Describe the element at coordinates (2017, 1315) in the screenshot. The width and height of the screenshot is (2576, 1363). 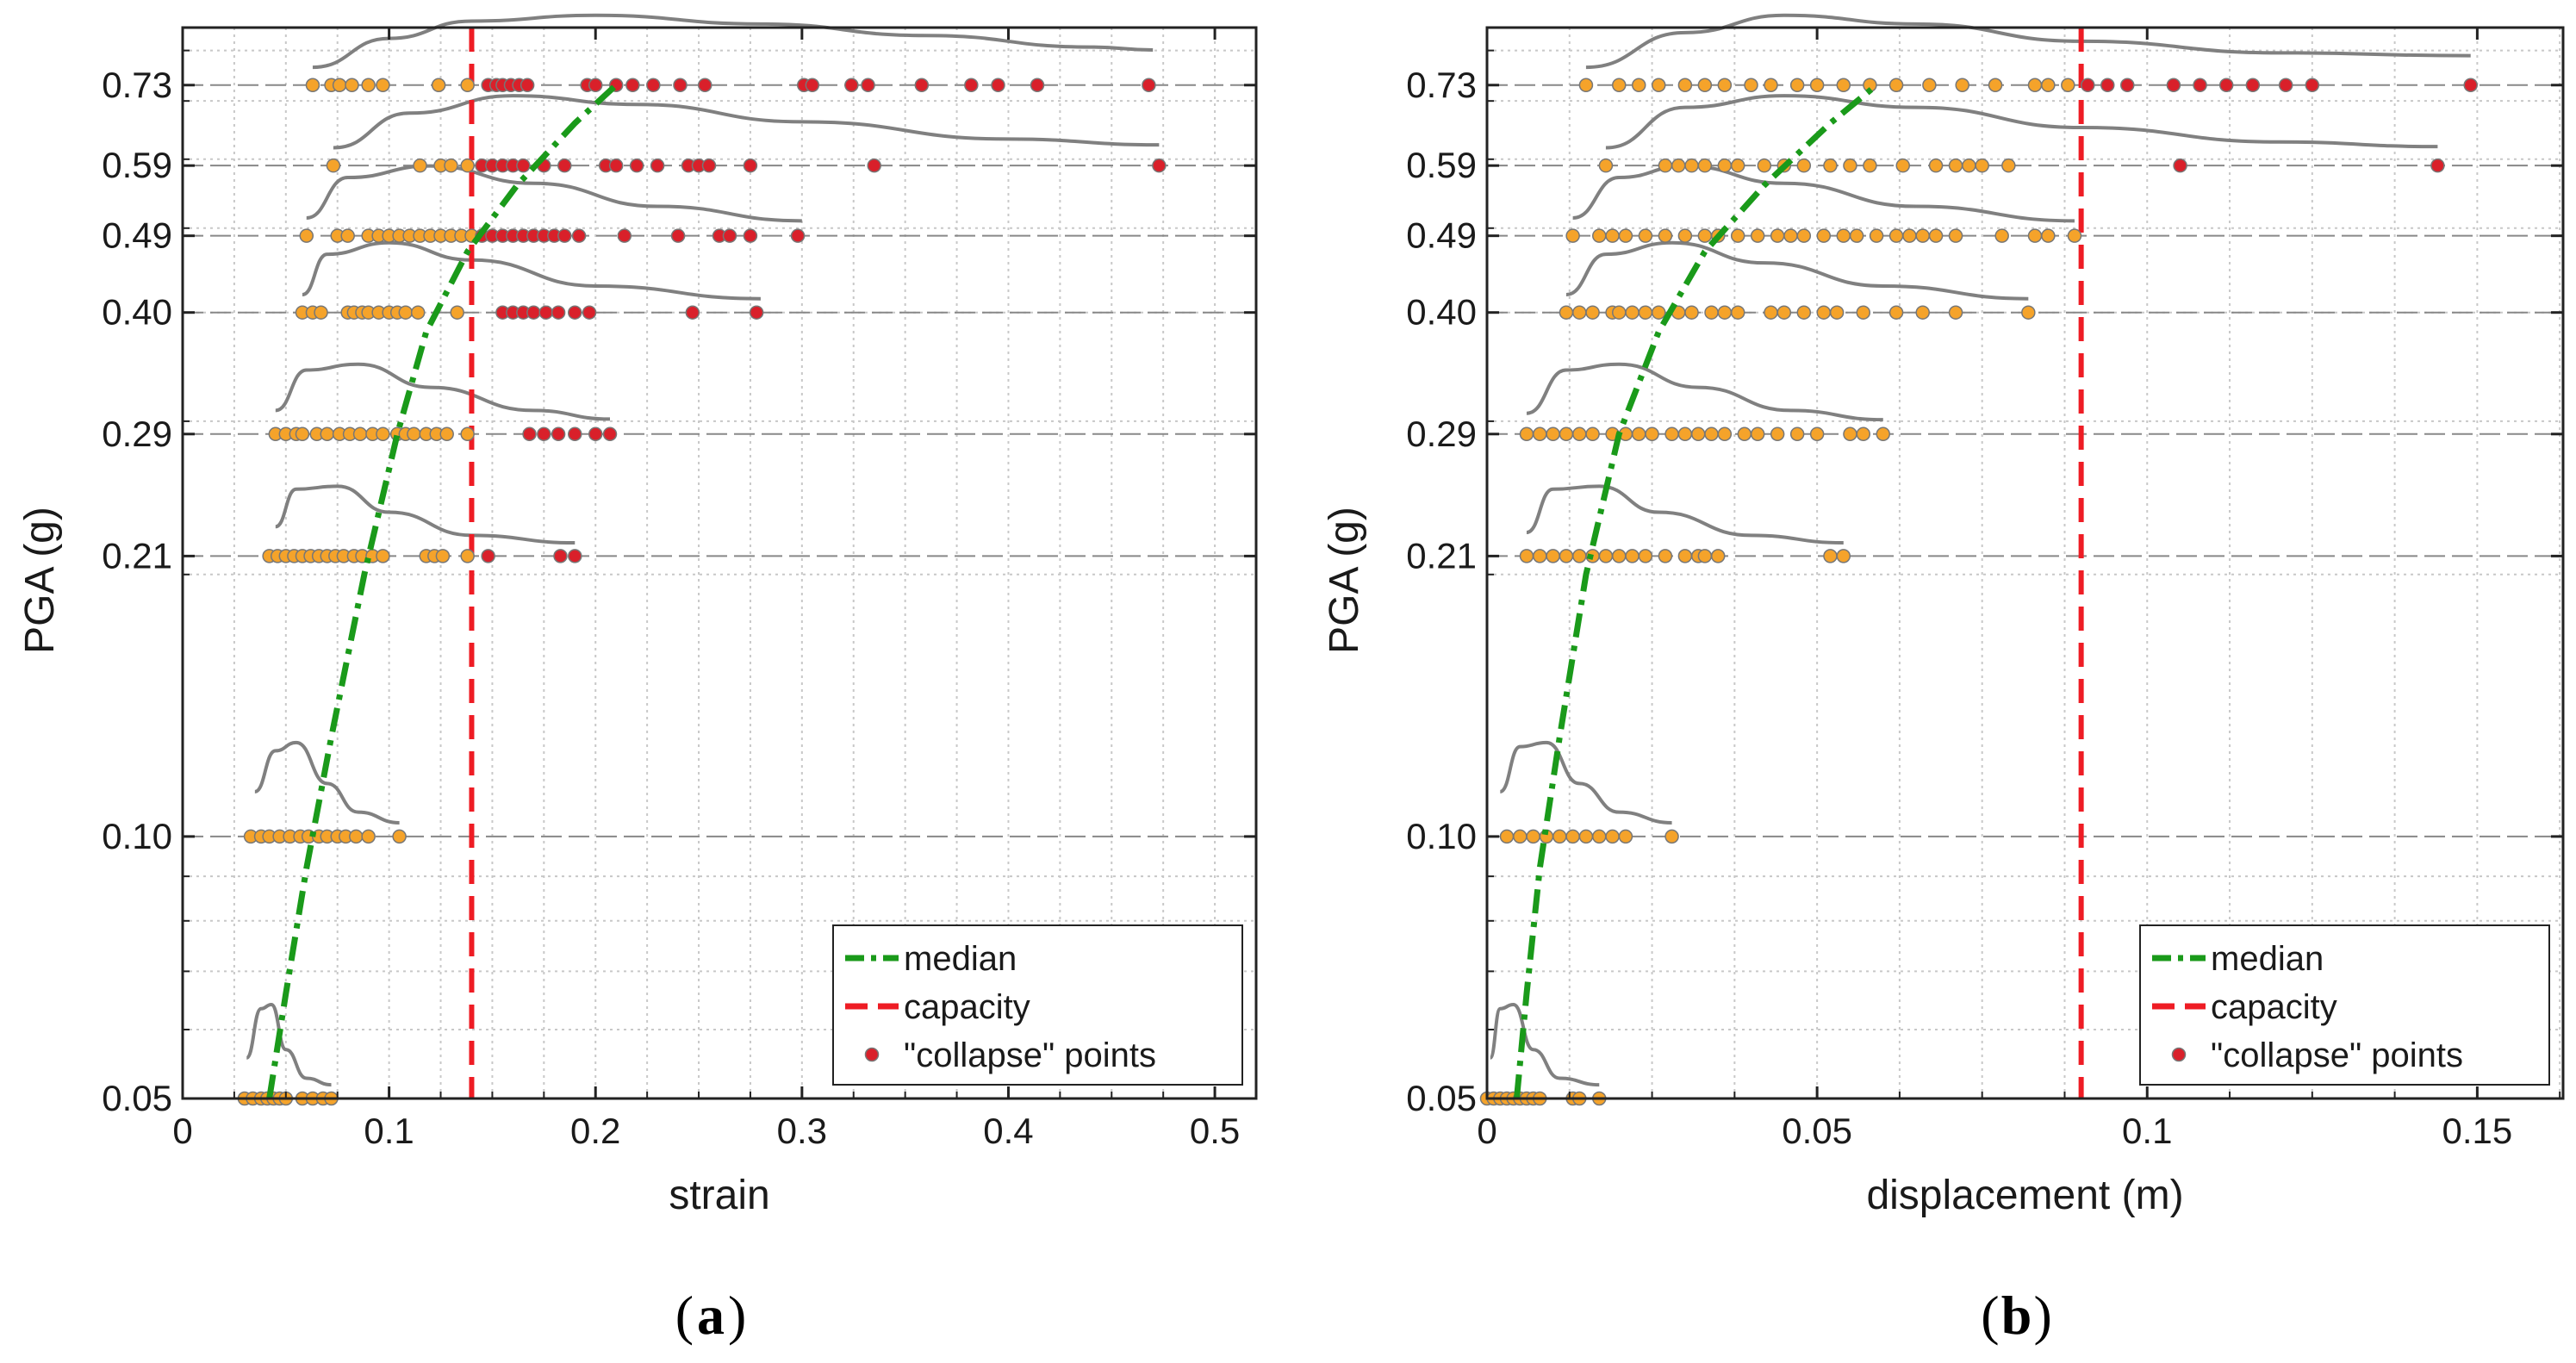
I see `caption-letter-b: b` at that location.